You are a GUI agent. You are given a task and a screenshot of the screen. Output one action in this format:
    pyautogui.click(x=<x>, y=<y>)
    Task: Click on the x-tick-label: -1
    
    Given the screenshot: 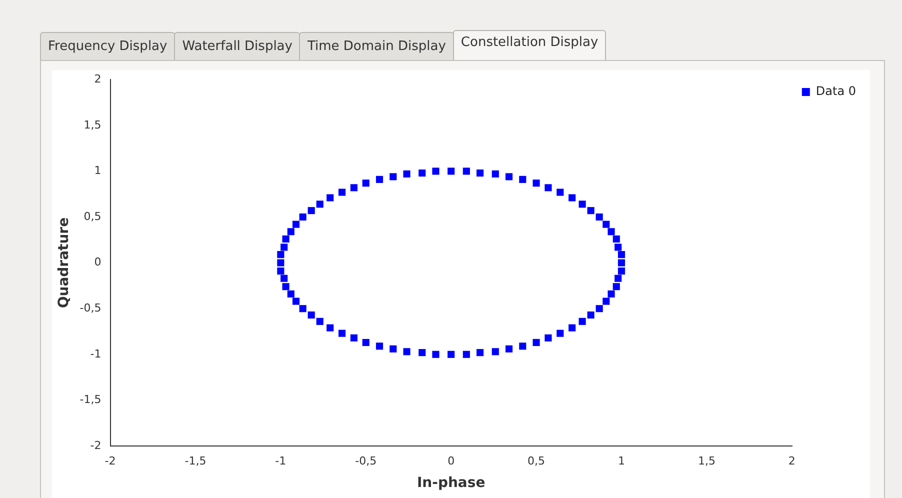 What is the action you would take?
    pyautogui.click(x=280, y=461)
    